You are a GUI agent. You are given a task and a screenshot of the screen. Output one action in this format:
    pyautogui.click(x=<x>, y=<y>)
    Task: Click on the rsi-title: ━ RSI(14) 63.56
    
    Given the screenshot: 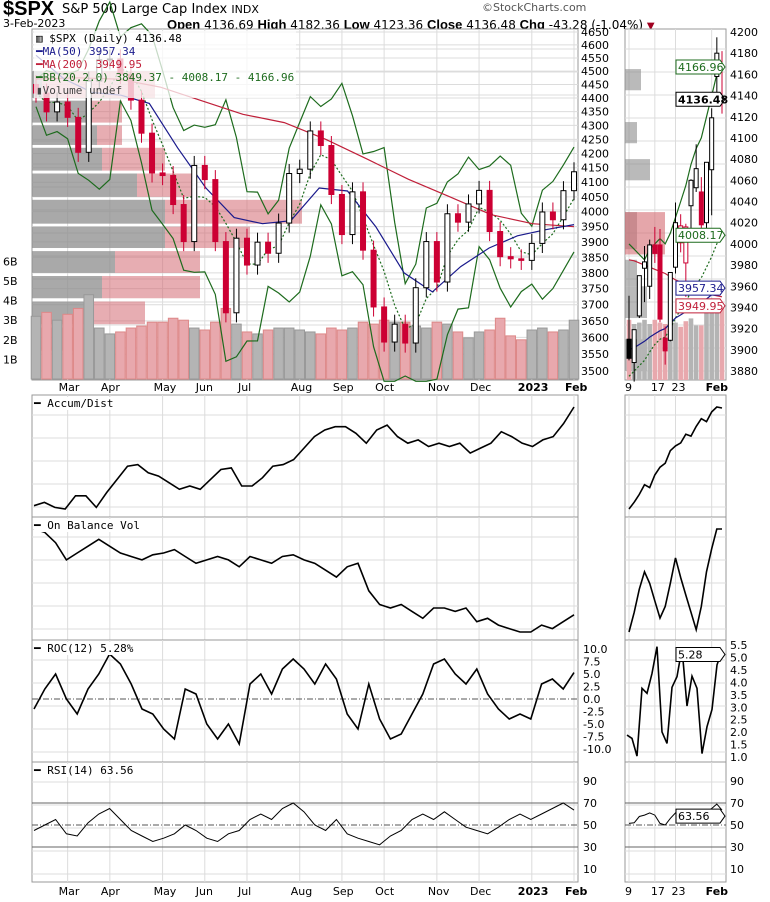 What is the action you would take?
    pyautogui.click(x=84, y=770)
    